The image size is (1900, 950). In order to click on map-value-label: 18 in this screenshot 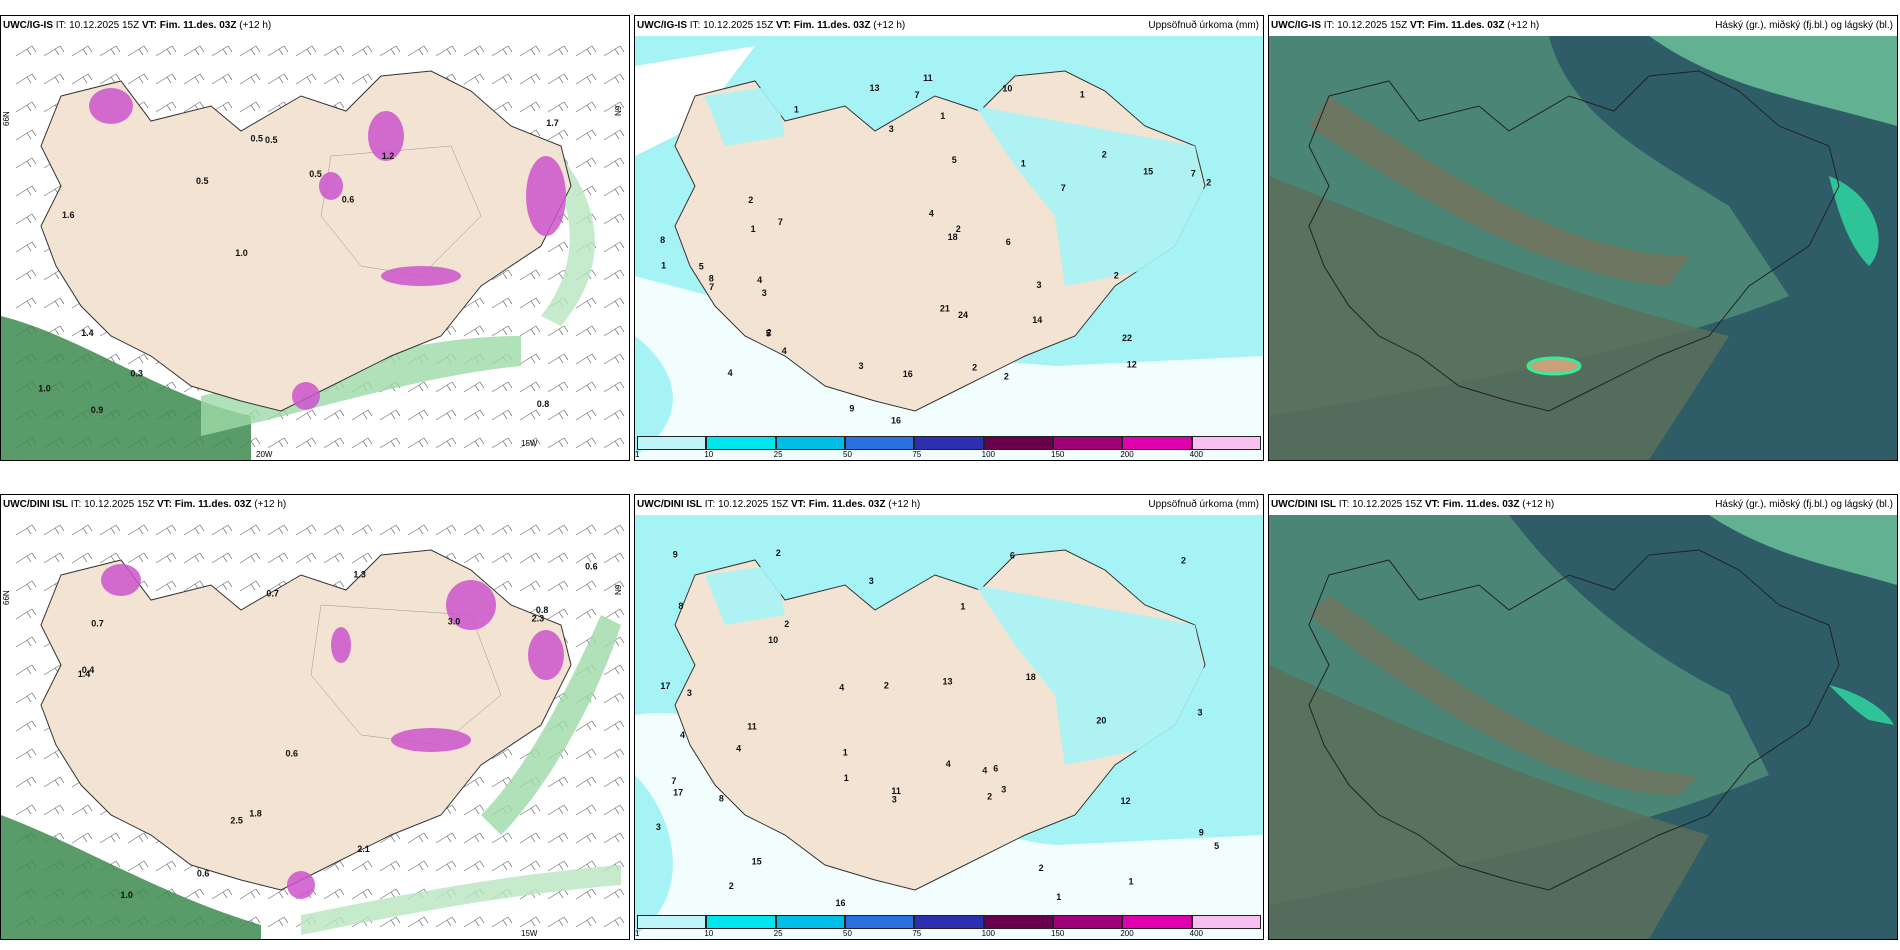, I will do `click(953, 237)`.